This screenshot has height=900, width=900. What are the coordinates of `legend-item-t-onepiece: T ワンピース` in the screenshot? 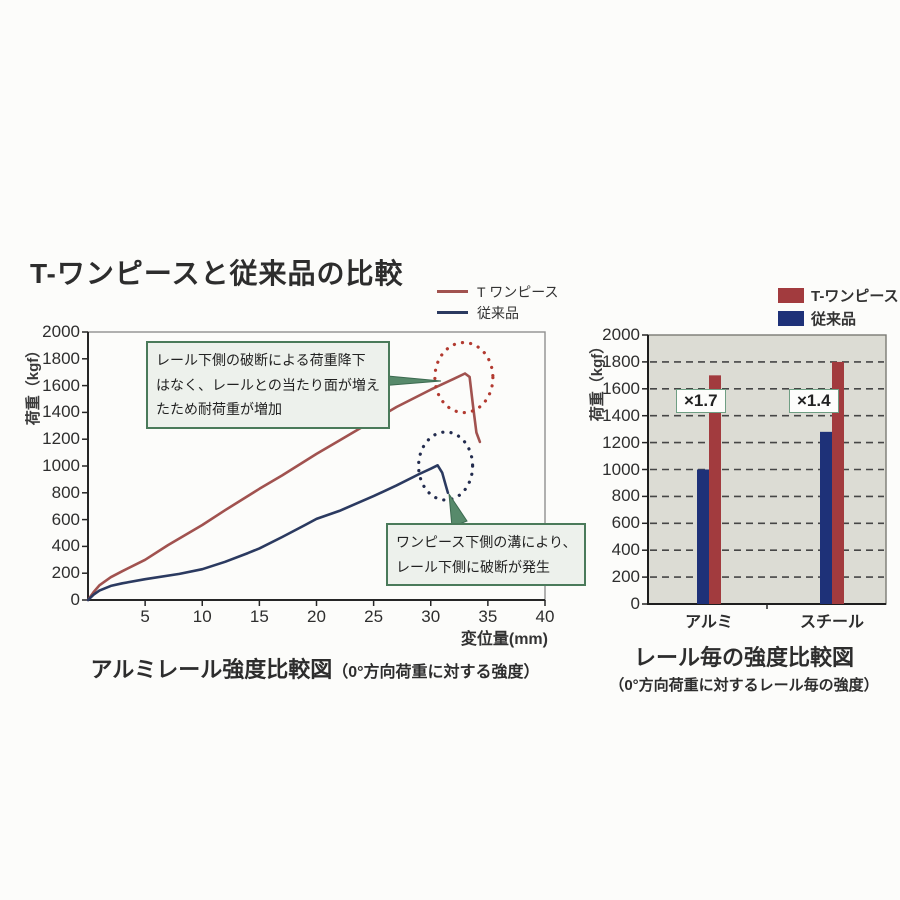 It's located at (498, 291).